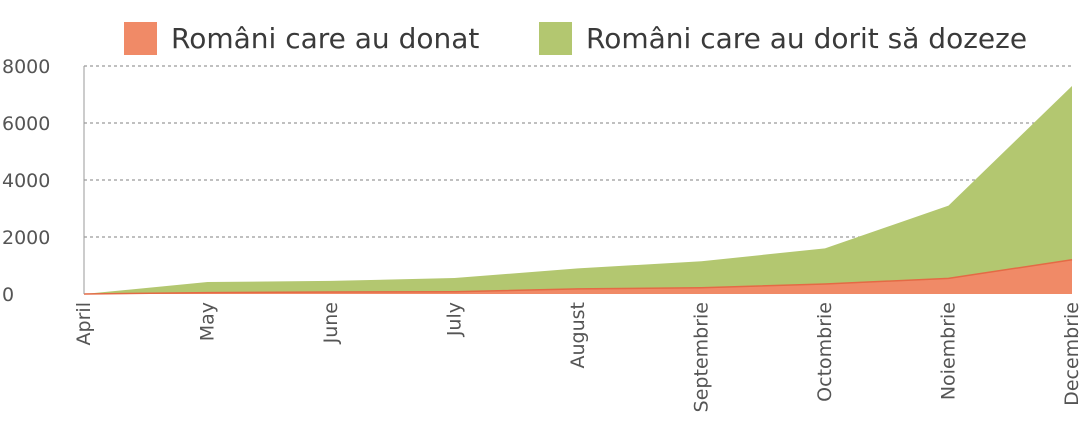  What do you see at coordinates (140, 38) in the screenshot?
I see `legend-swatch-donat` at bounding box center [140, 38].